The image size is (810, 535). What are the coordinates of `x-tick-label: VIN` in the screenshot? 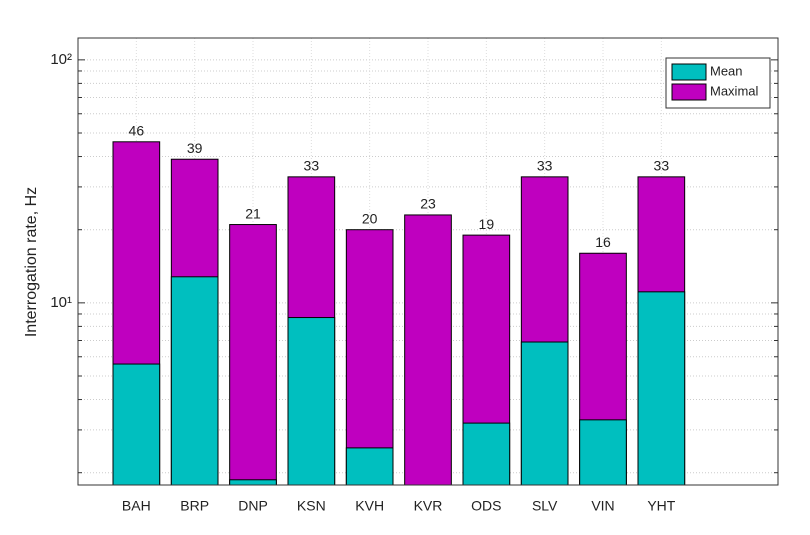 It's located at (602, 506).